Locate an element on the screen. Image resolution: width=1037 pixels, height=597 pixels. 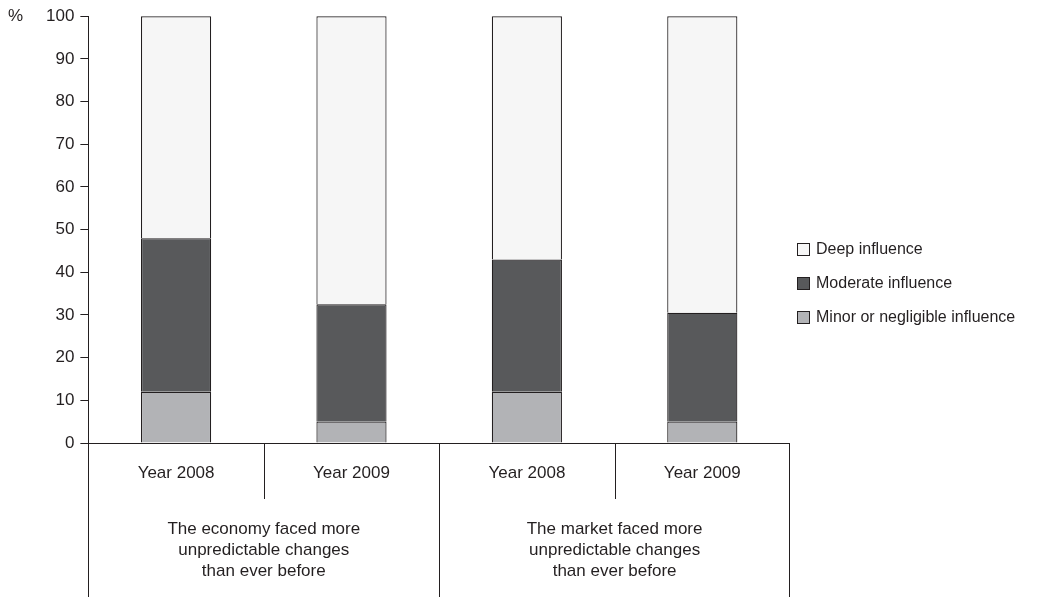
legend-label: Minor or negligible influence is located at coordinates (916, 317).